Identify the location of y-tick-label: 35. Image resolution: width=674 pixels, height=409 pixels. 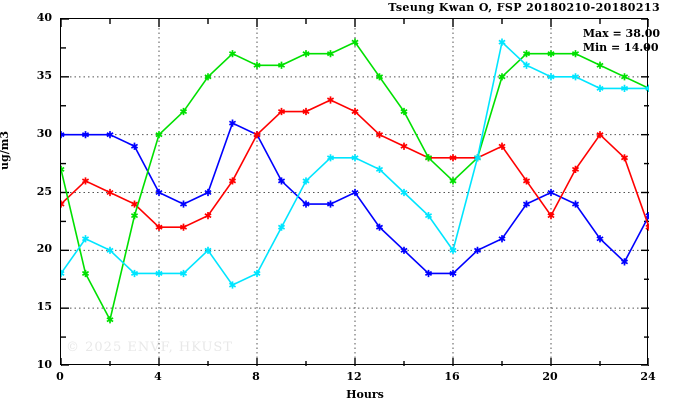
(44, 75).